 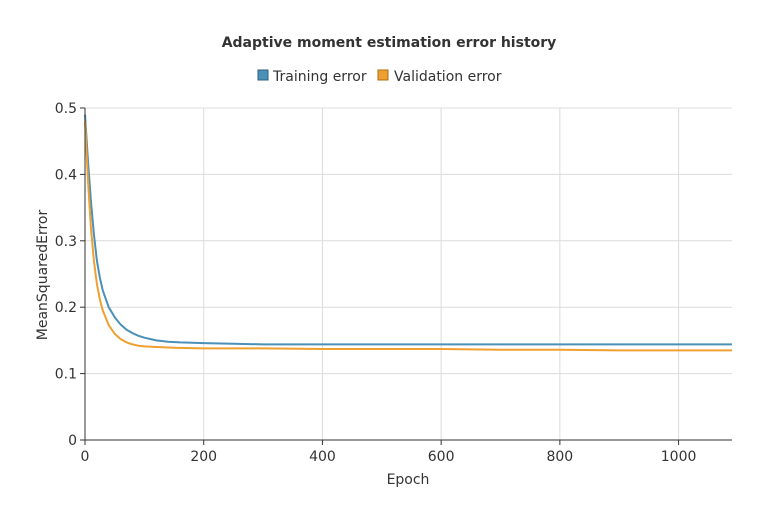 I want to click on x-tick-label: 200, so click(x=203, y=457).